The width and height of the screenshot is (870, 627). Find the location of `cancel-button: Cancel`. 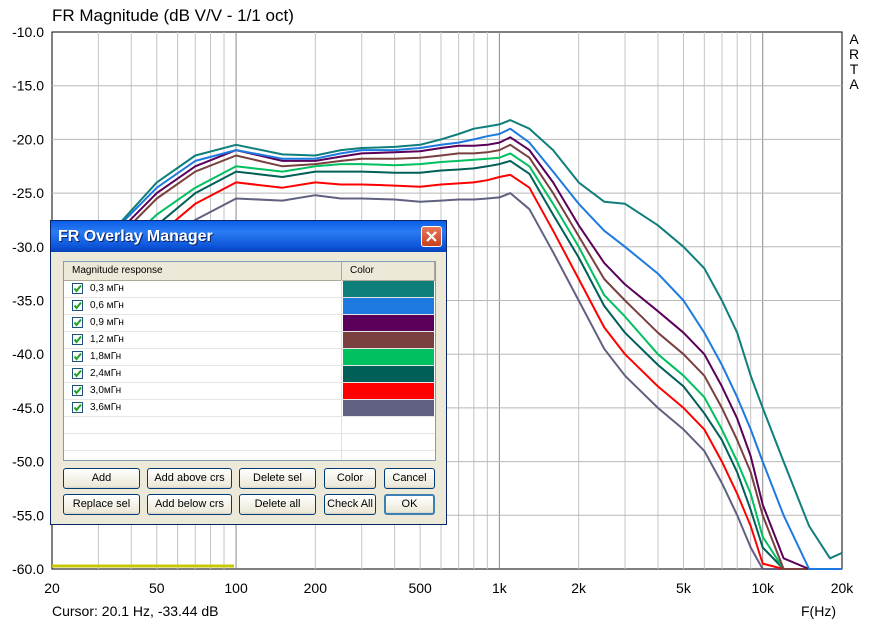

cancel-button: Cancel is located at coordinates (409, 478).